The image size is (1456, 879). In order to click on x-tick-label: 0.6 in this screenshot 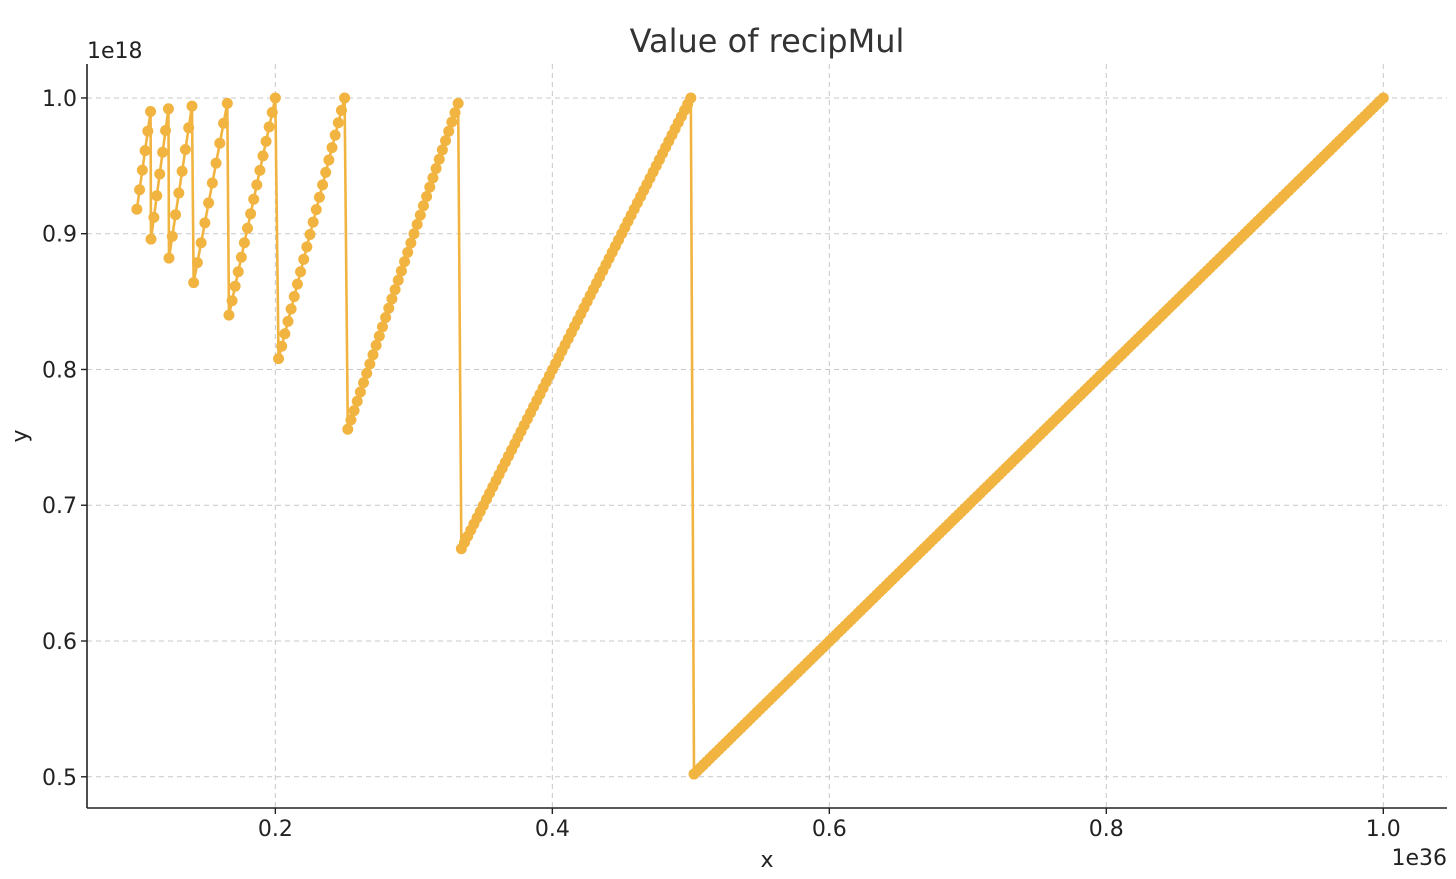, I will do `click(829, 829)`.